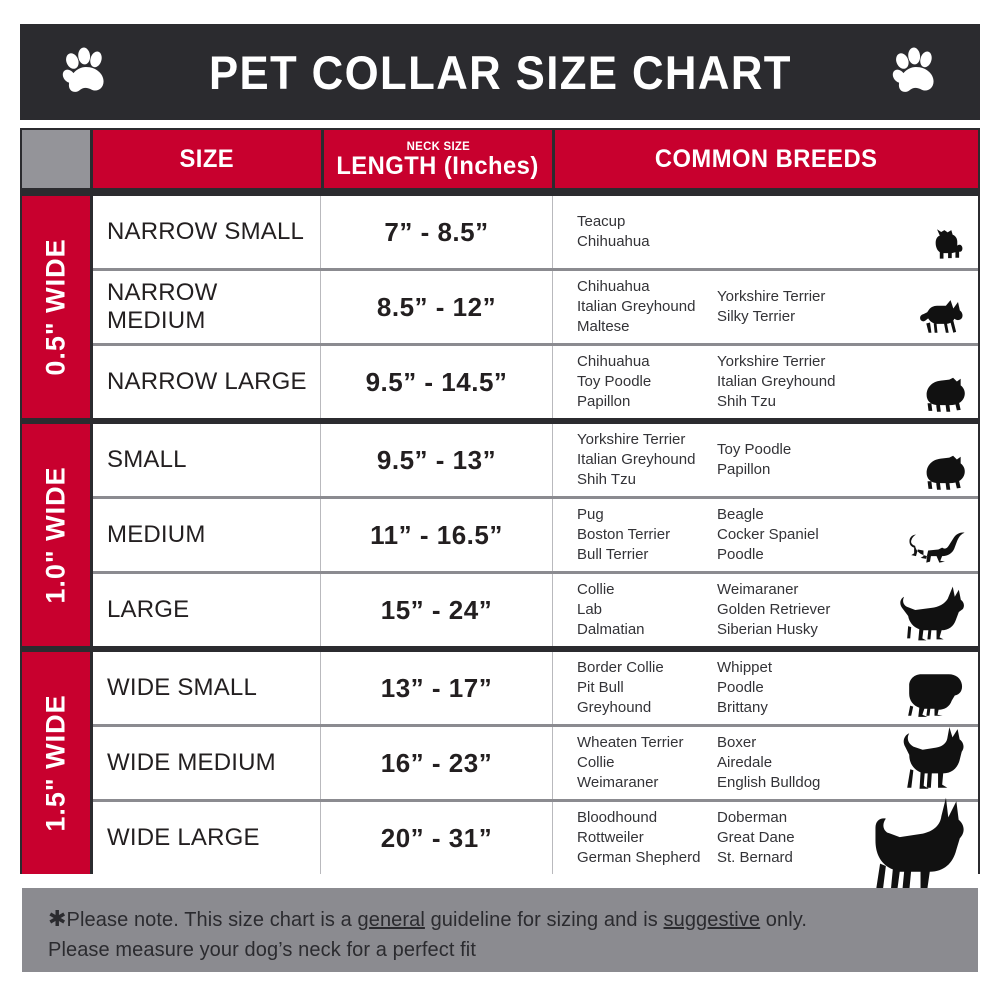 This screenshot has height=1000, width=1000. Describe the element at coordinates (56, 307) in the screenshot. I see `group-width-tab: 0.5" WIDE` at that location.